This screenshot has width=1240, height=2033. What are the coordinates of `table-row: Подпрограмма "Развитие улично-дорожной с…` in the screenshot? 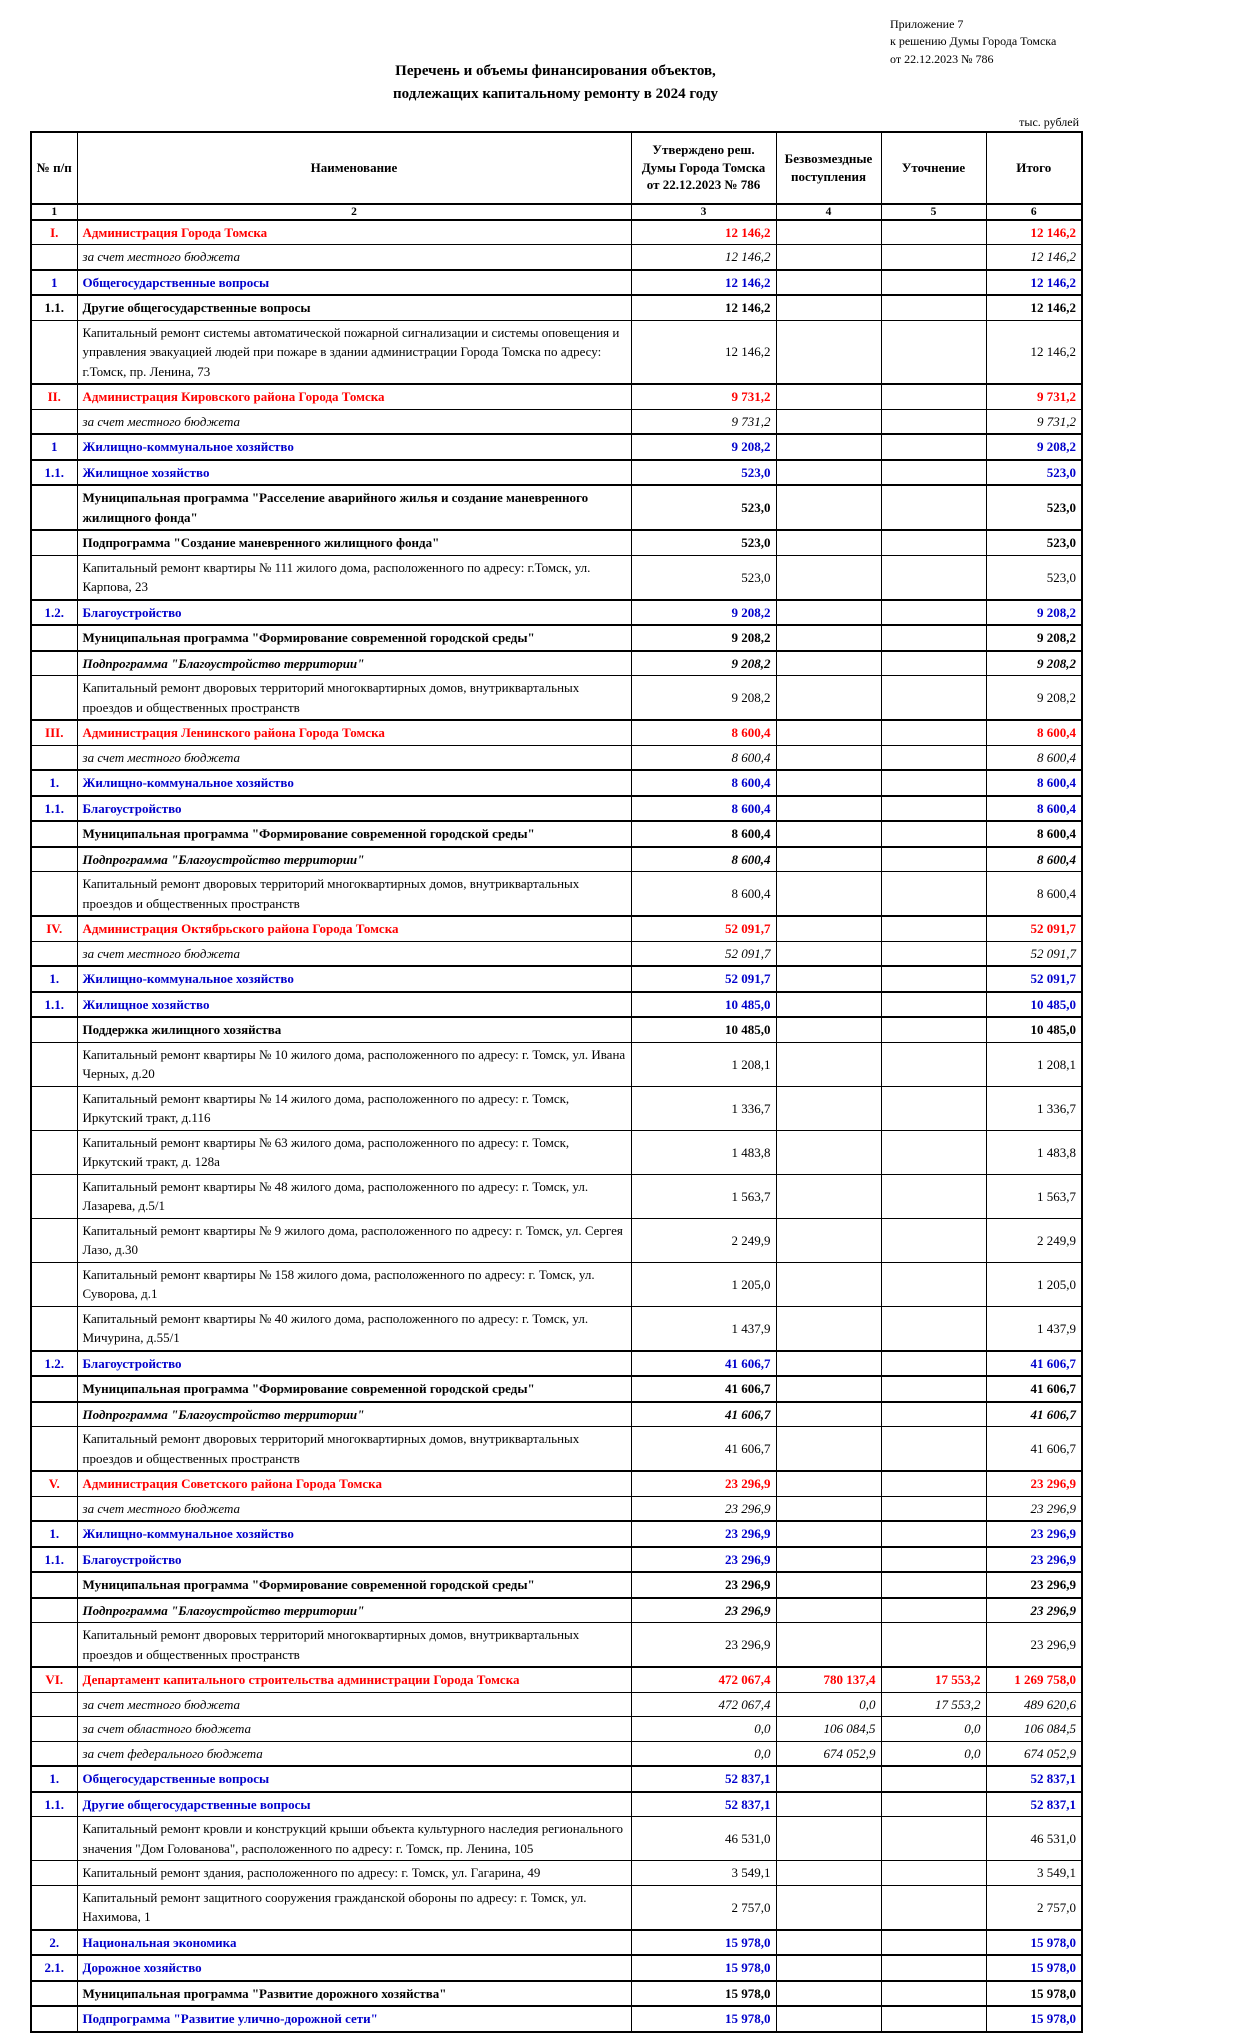 It's located at (556, 2019).